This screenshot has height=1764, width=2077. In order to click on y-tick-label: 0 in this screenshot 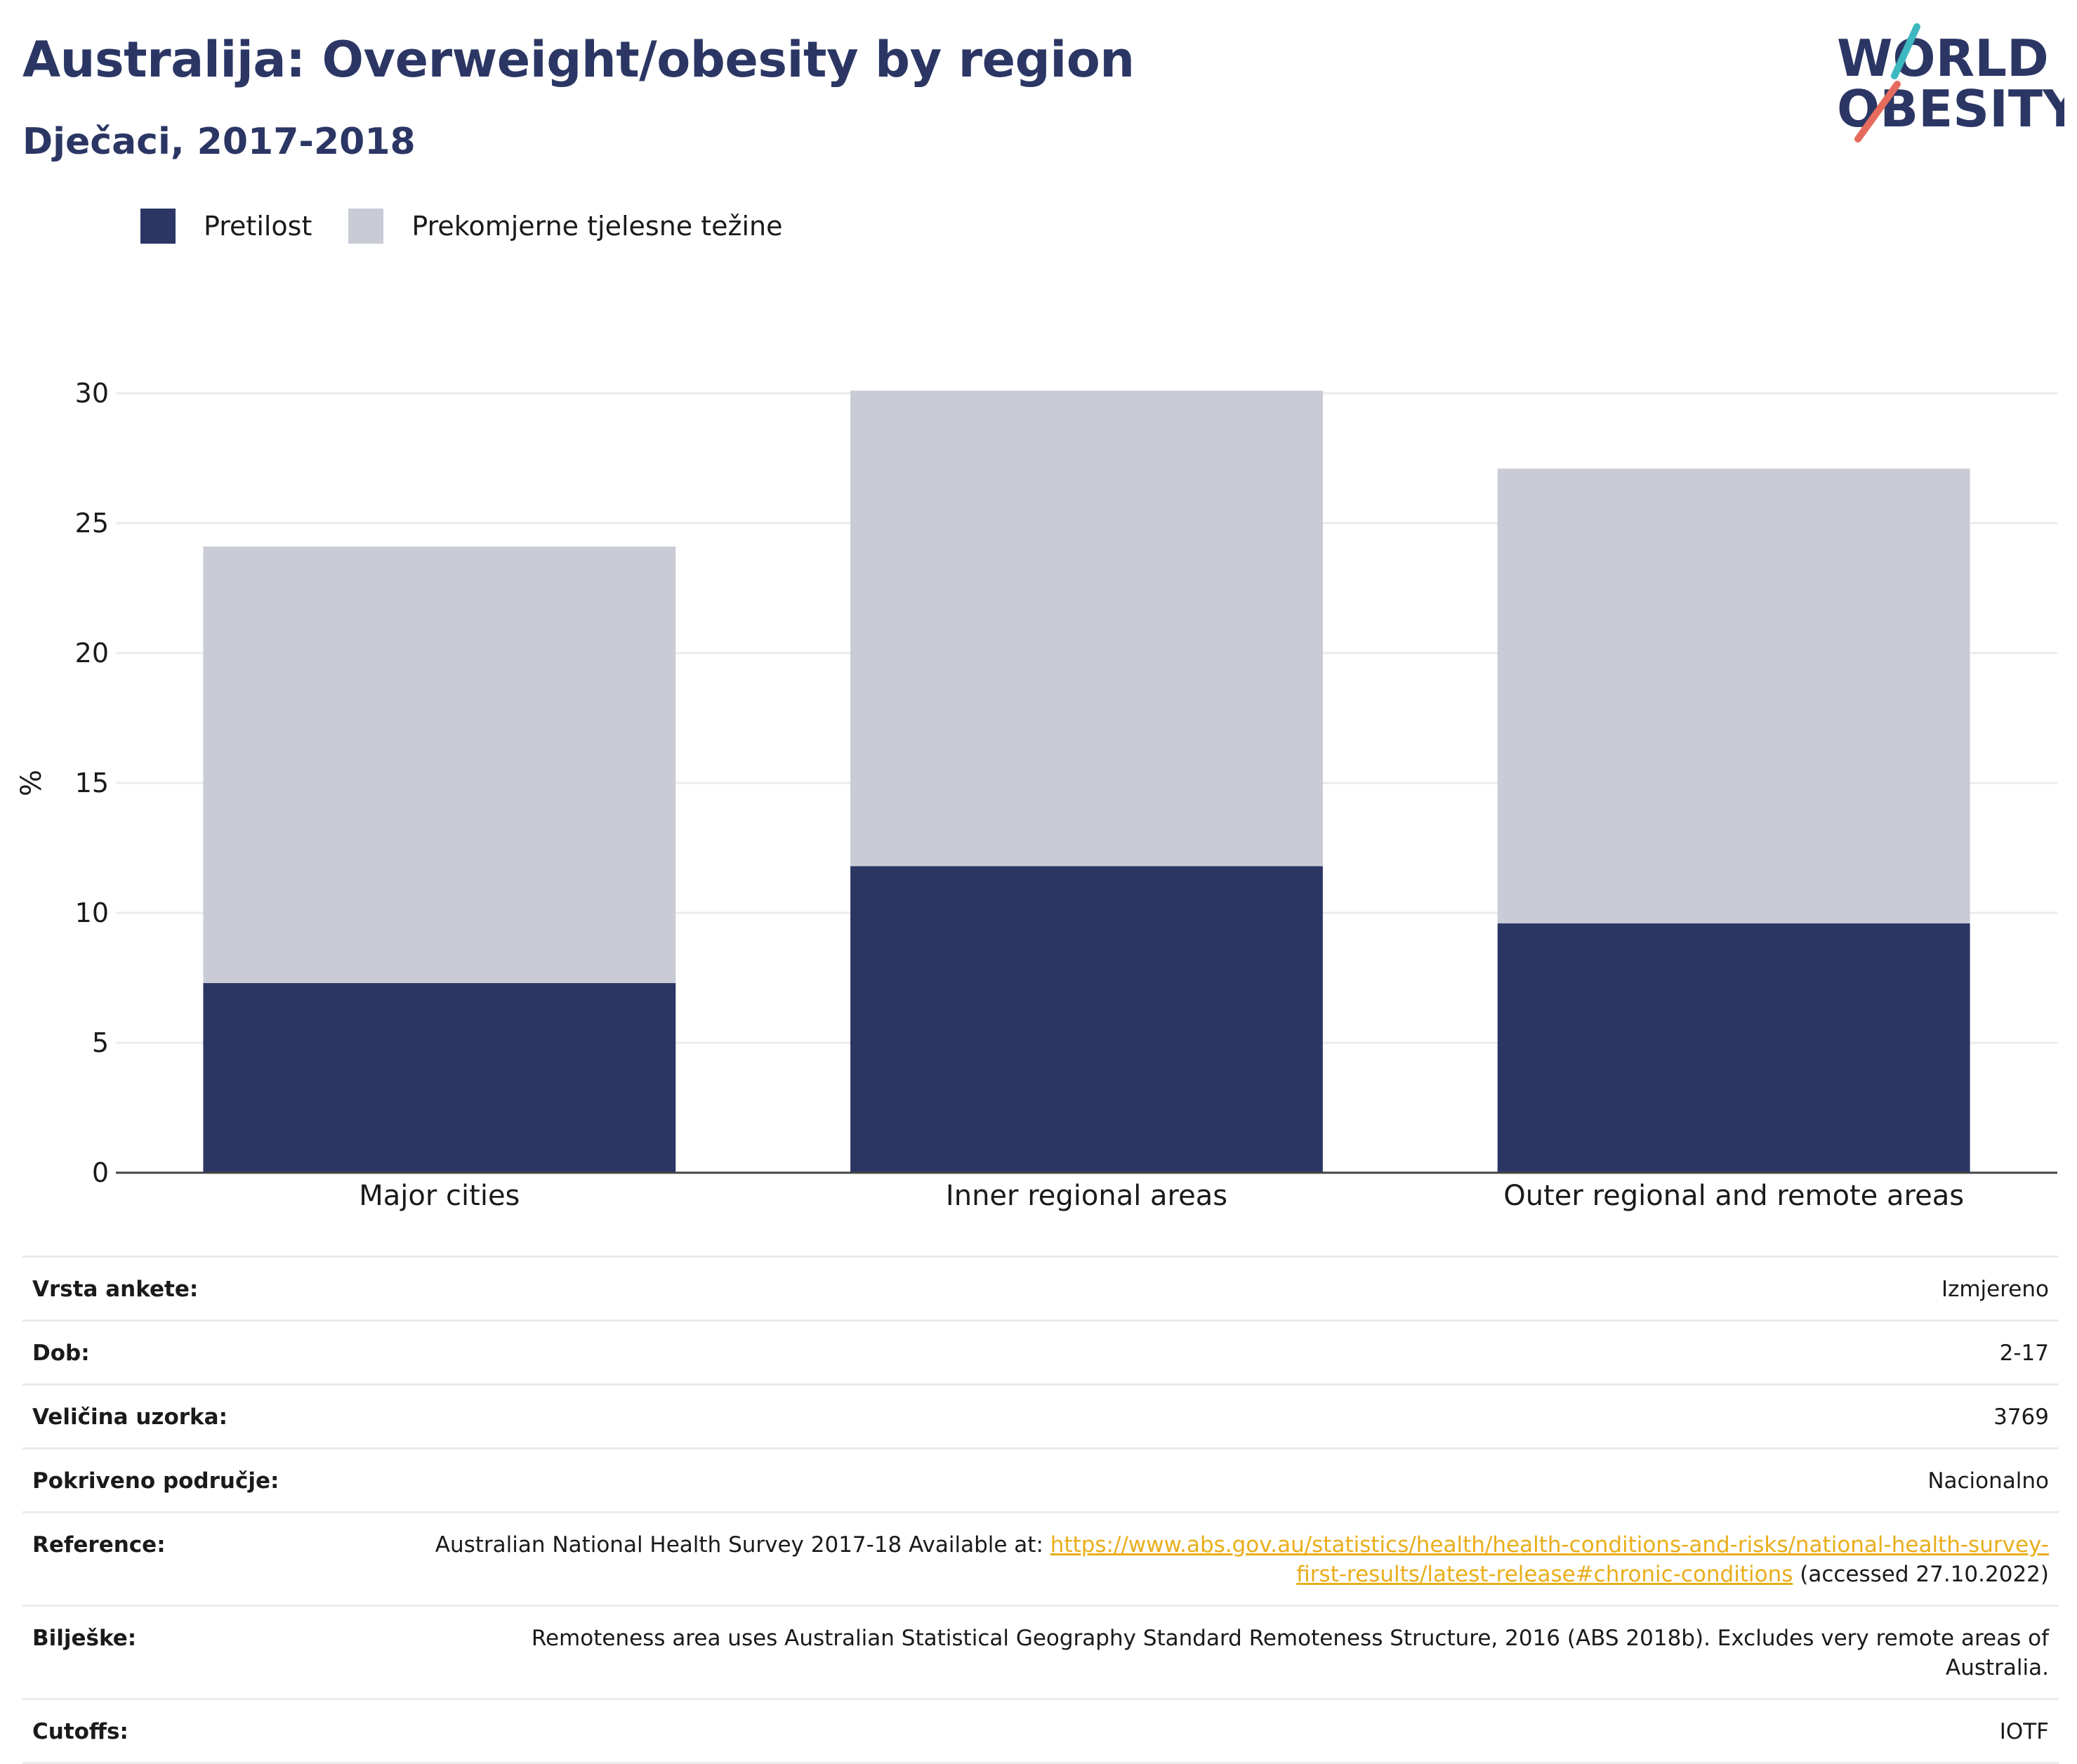, I will do `click(100, 1172)`.